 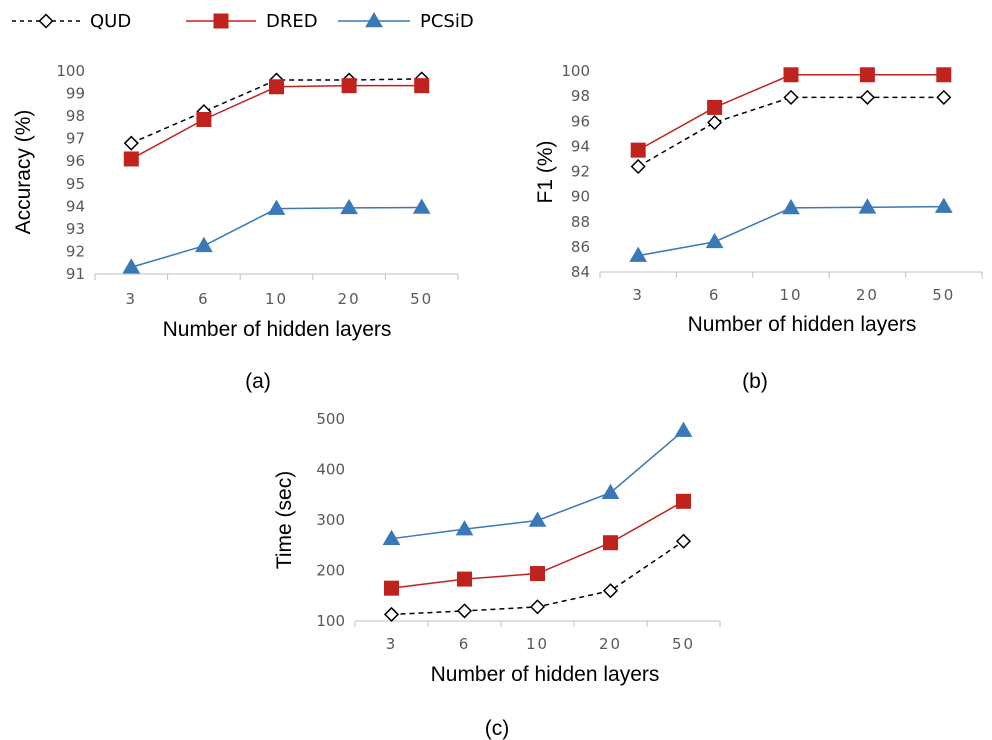 I want to click on y-tick-label: 400, so click(x=330, y=470).